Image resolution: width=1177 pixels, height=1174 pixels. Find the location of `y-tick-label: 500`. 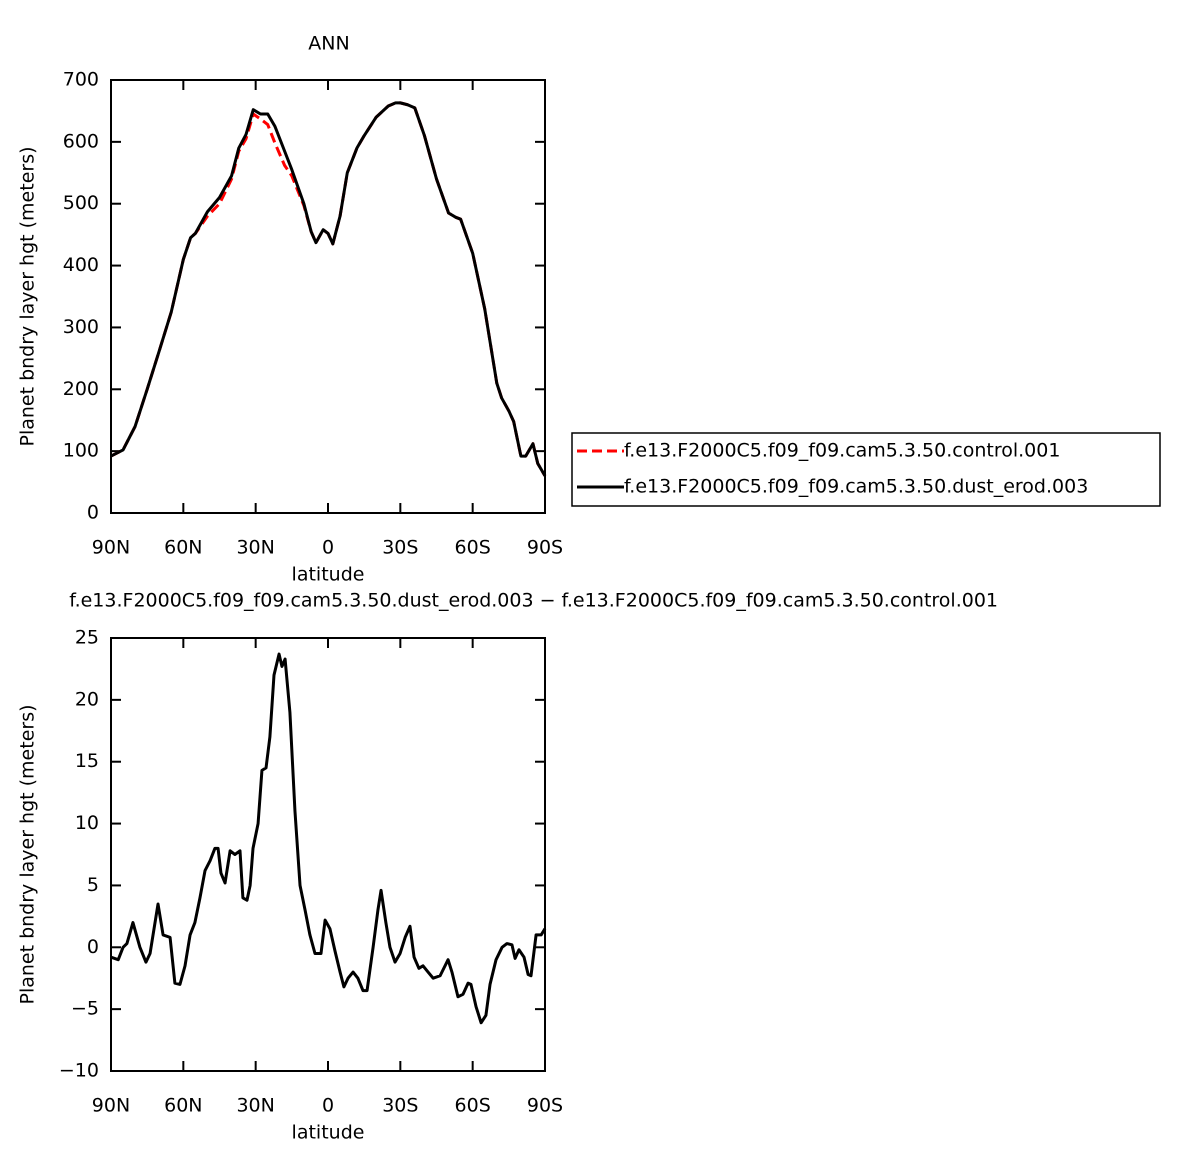

y-tick-label: 500 is located at coordinates (81, 203).